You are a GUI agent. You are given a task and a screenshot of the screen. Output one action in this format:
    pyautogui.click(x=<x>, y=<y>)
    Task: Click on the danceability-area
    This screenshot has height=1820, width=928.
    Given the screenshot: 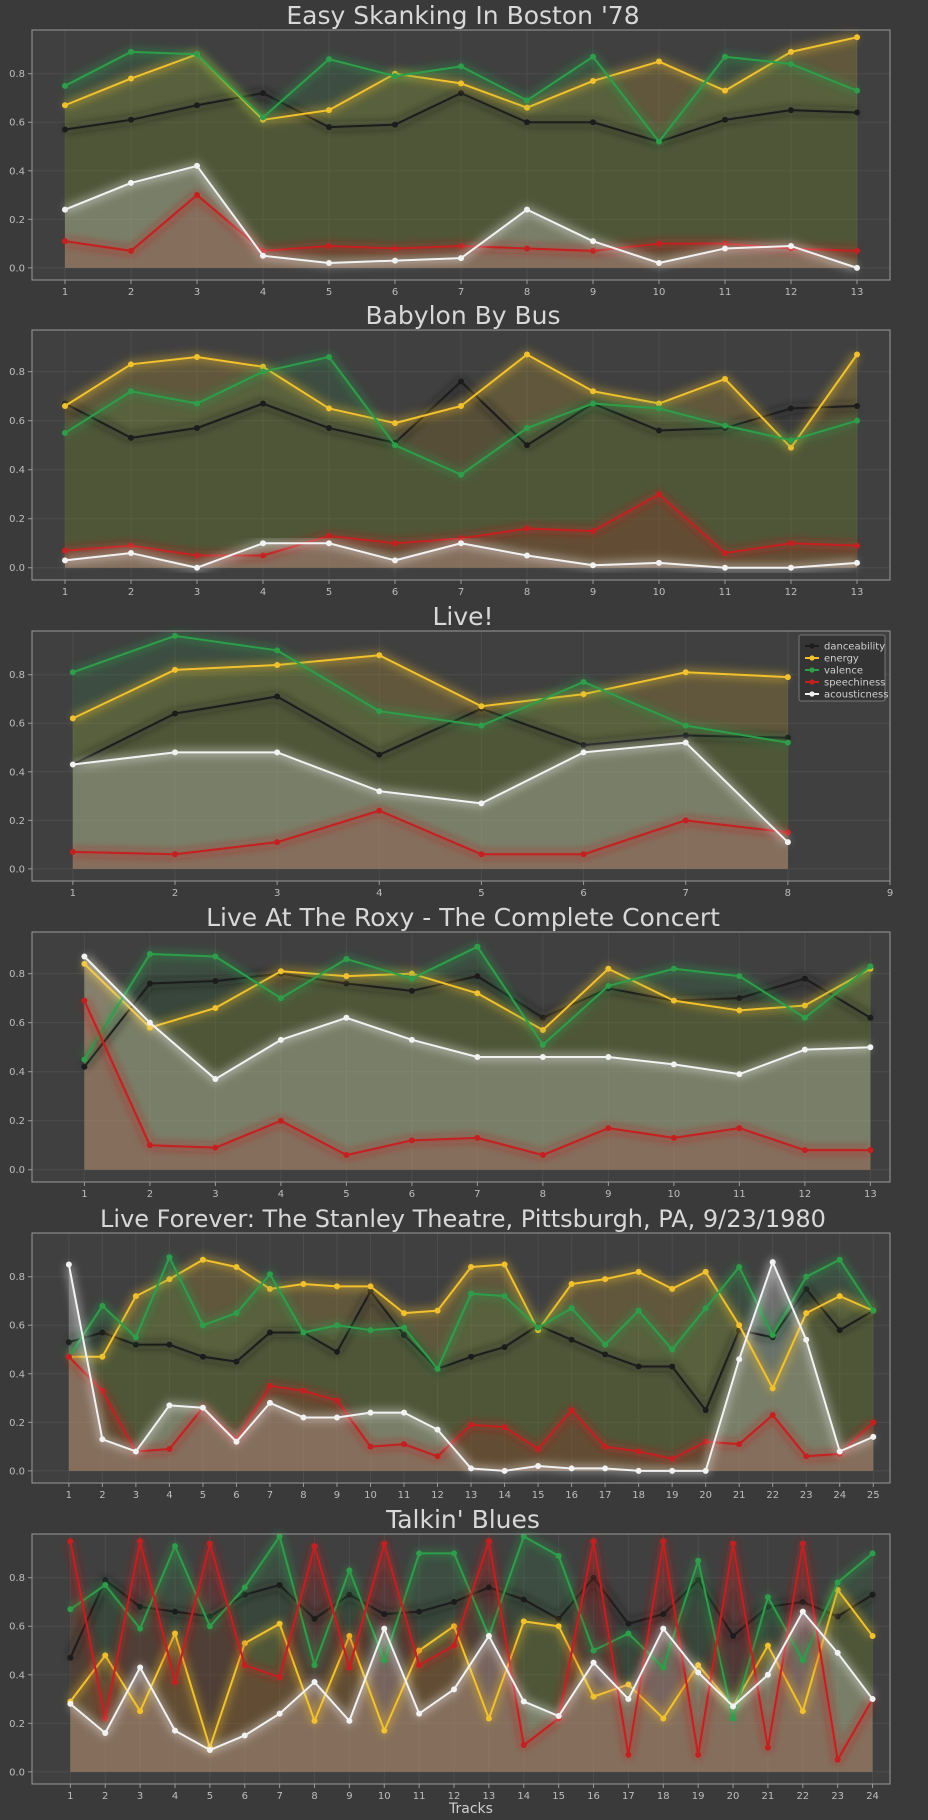 What is the action you would take?
    pyautogui.click(x=430, y=782)
    